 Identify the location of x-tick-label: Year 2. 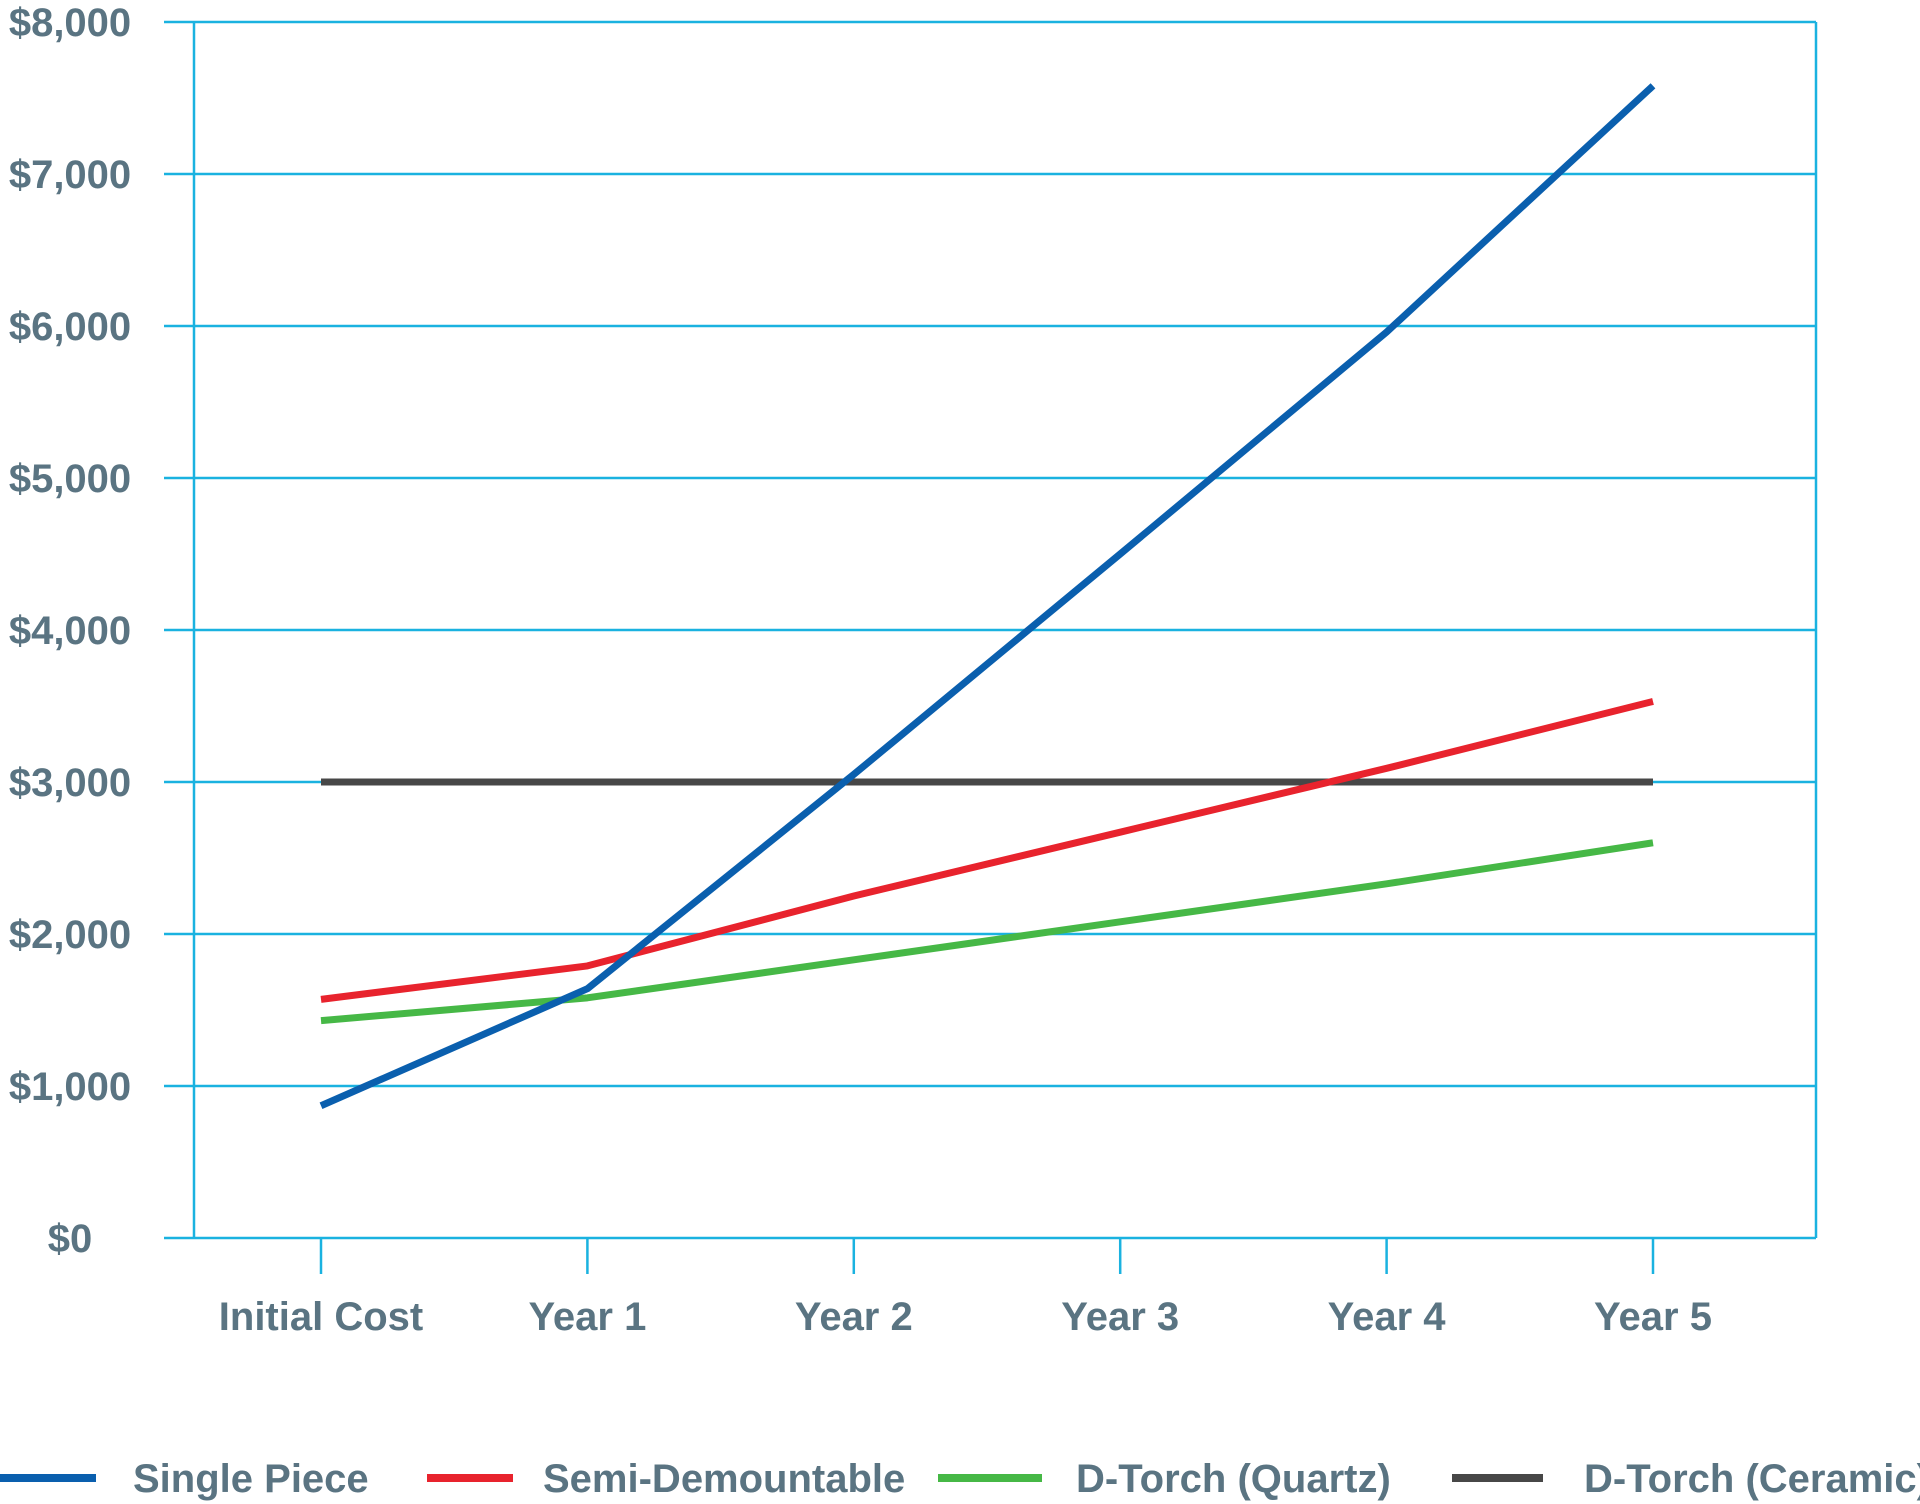
(854, 1317).